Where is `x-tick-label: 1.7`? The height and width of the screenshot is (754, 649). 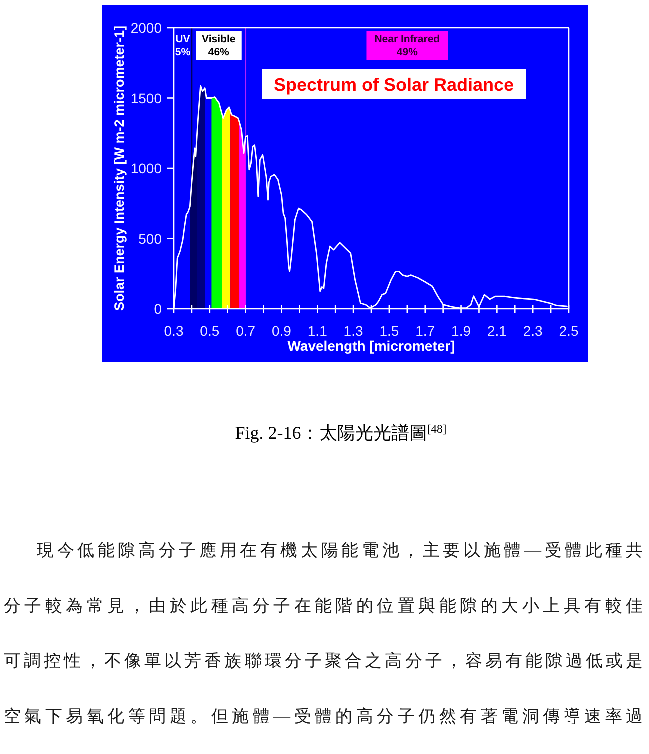 x-tick-label: 1.7 is located at coordinates (426, 331).